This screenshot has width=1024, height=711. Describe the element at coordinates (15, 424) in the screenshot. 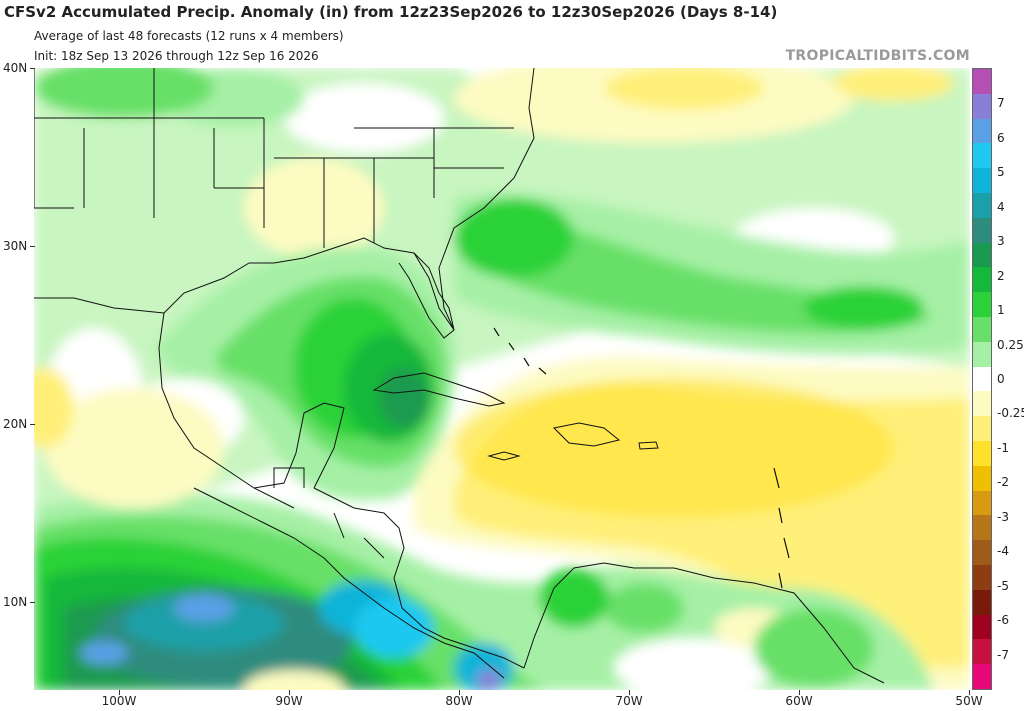

I see `lat-label-20n: 20N` at that location.